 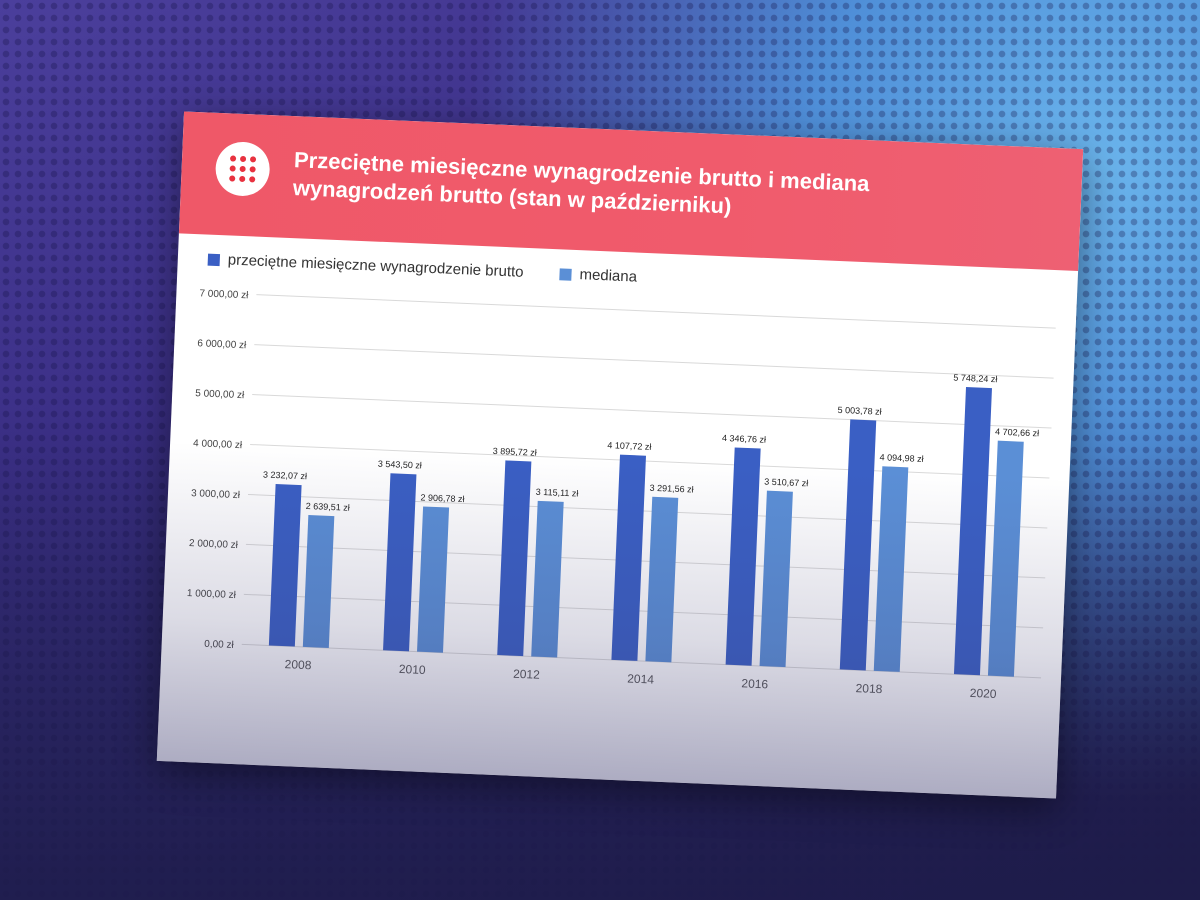 I want to click on data-label: 4 346,76 zł, so click(x=744, y=439).